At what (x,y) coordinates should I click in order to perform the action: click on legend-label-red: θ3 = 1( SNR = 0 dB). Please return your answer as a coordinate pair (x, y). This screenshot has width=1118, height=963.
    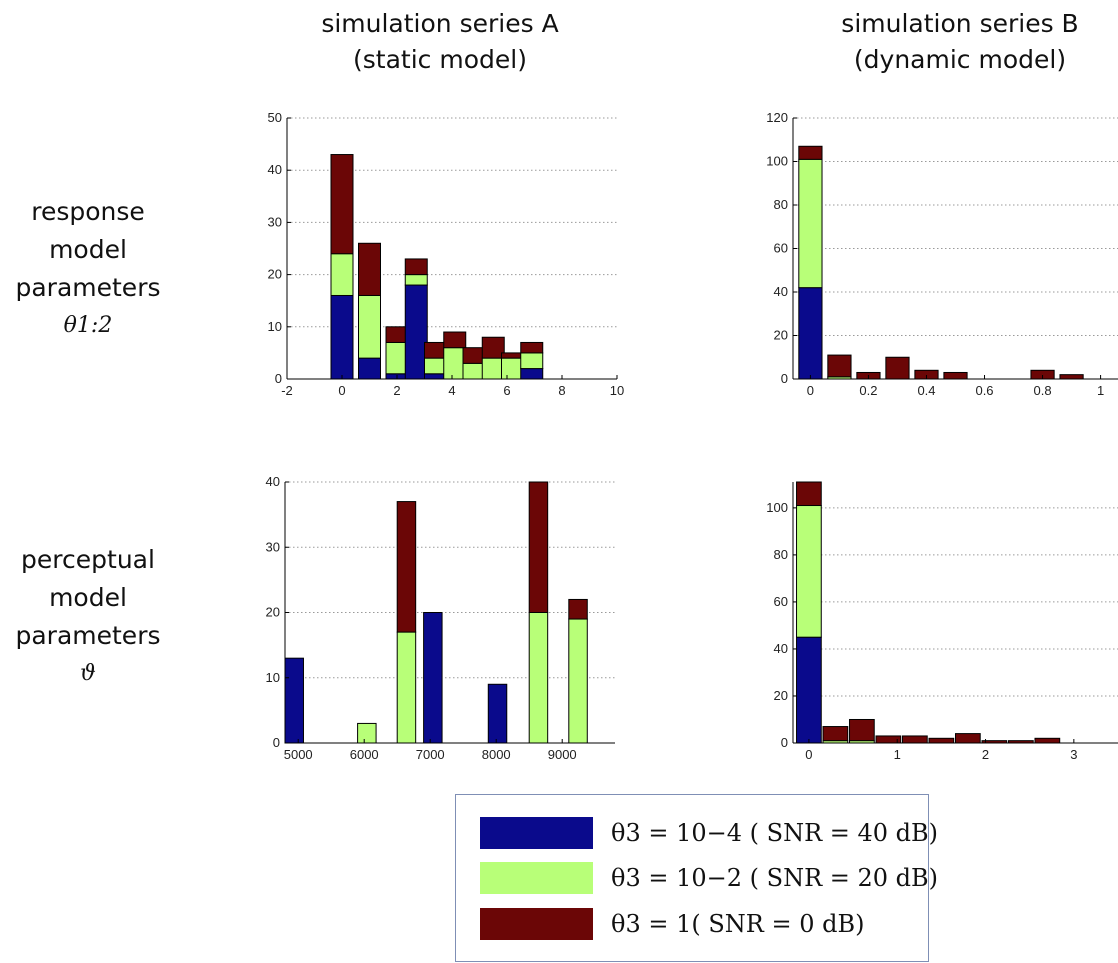
    Looking at the image, I should click on (738, 924).